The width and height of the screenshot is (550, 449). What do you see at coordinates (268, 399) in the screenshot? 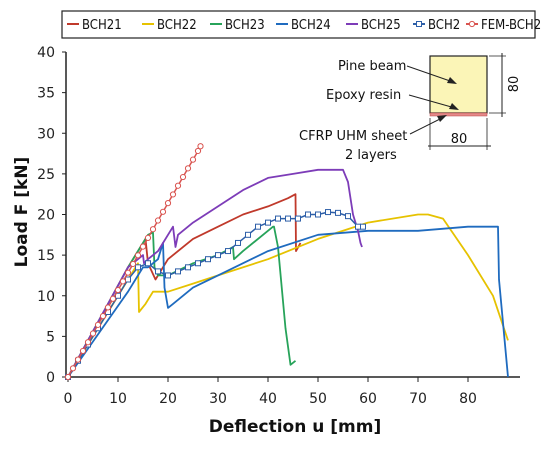
I see `x-tick-label: 40` at bounding box center [268, 399].